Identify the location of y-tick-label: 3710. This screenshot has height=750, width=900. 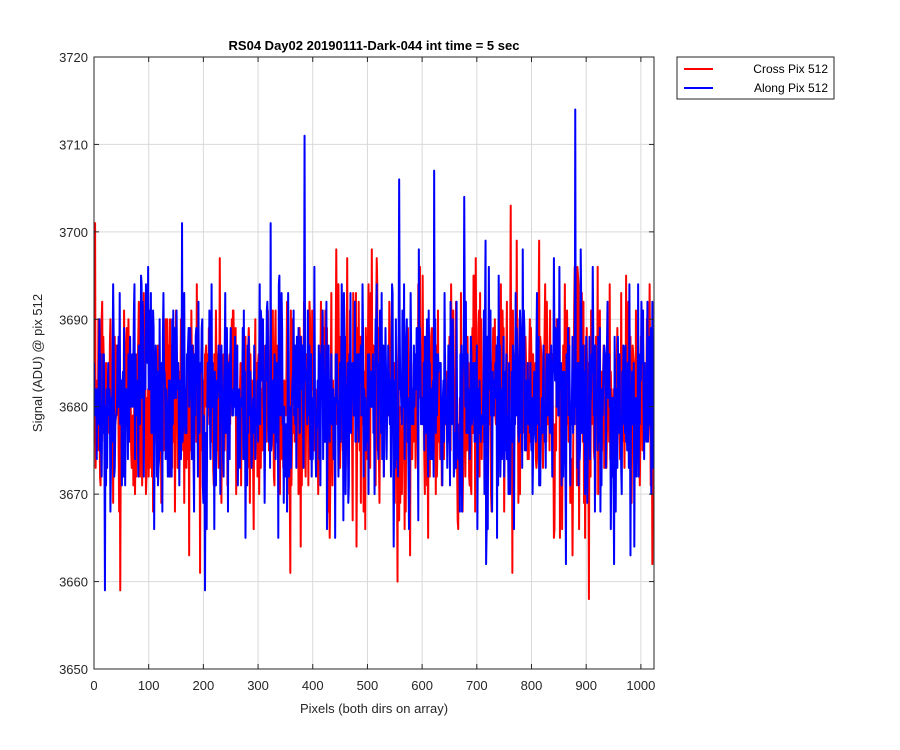
(73, 144).